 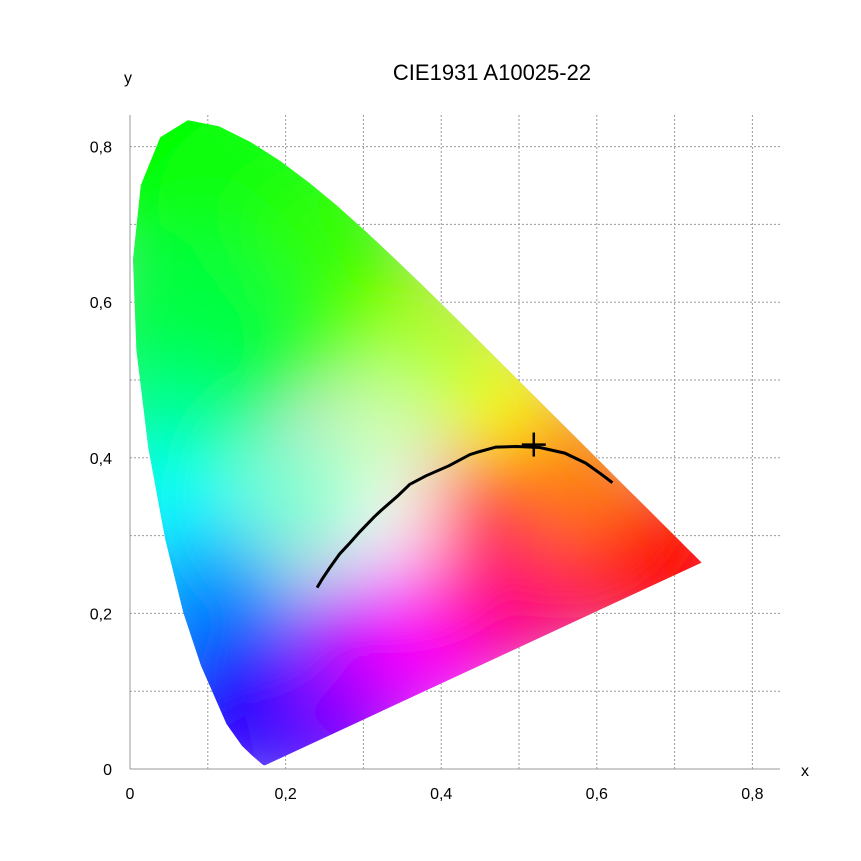 What do you see at coordinates (107, 770) in the screenshot?
I see `y-tick-label: 0` at bounding box center [107, 770].